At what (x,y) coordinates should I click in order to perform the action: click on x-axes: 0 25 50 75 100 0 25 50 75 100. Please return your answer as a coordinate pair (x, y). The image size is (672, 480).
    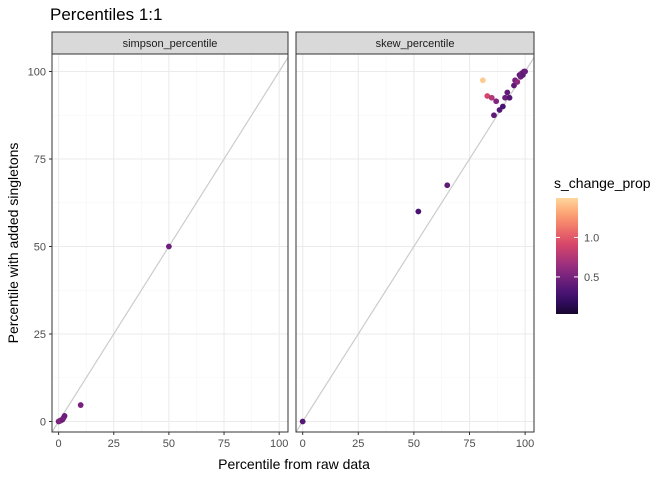
    Looking at the image, I should click on (295, 441).